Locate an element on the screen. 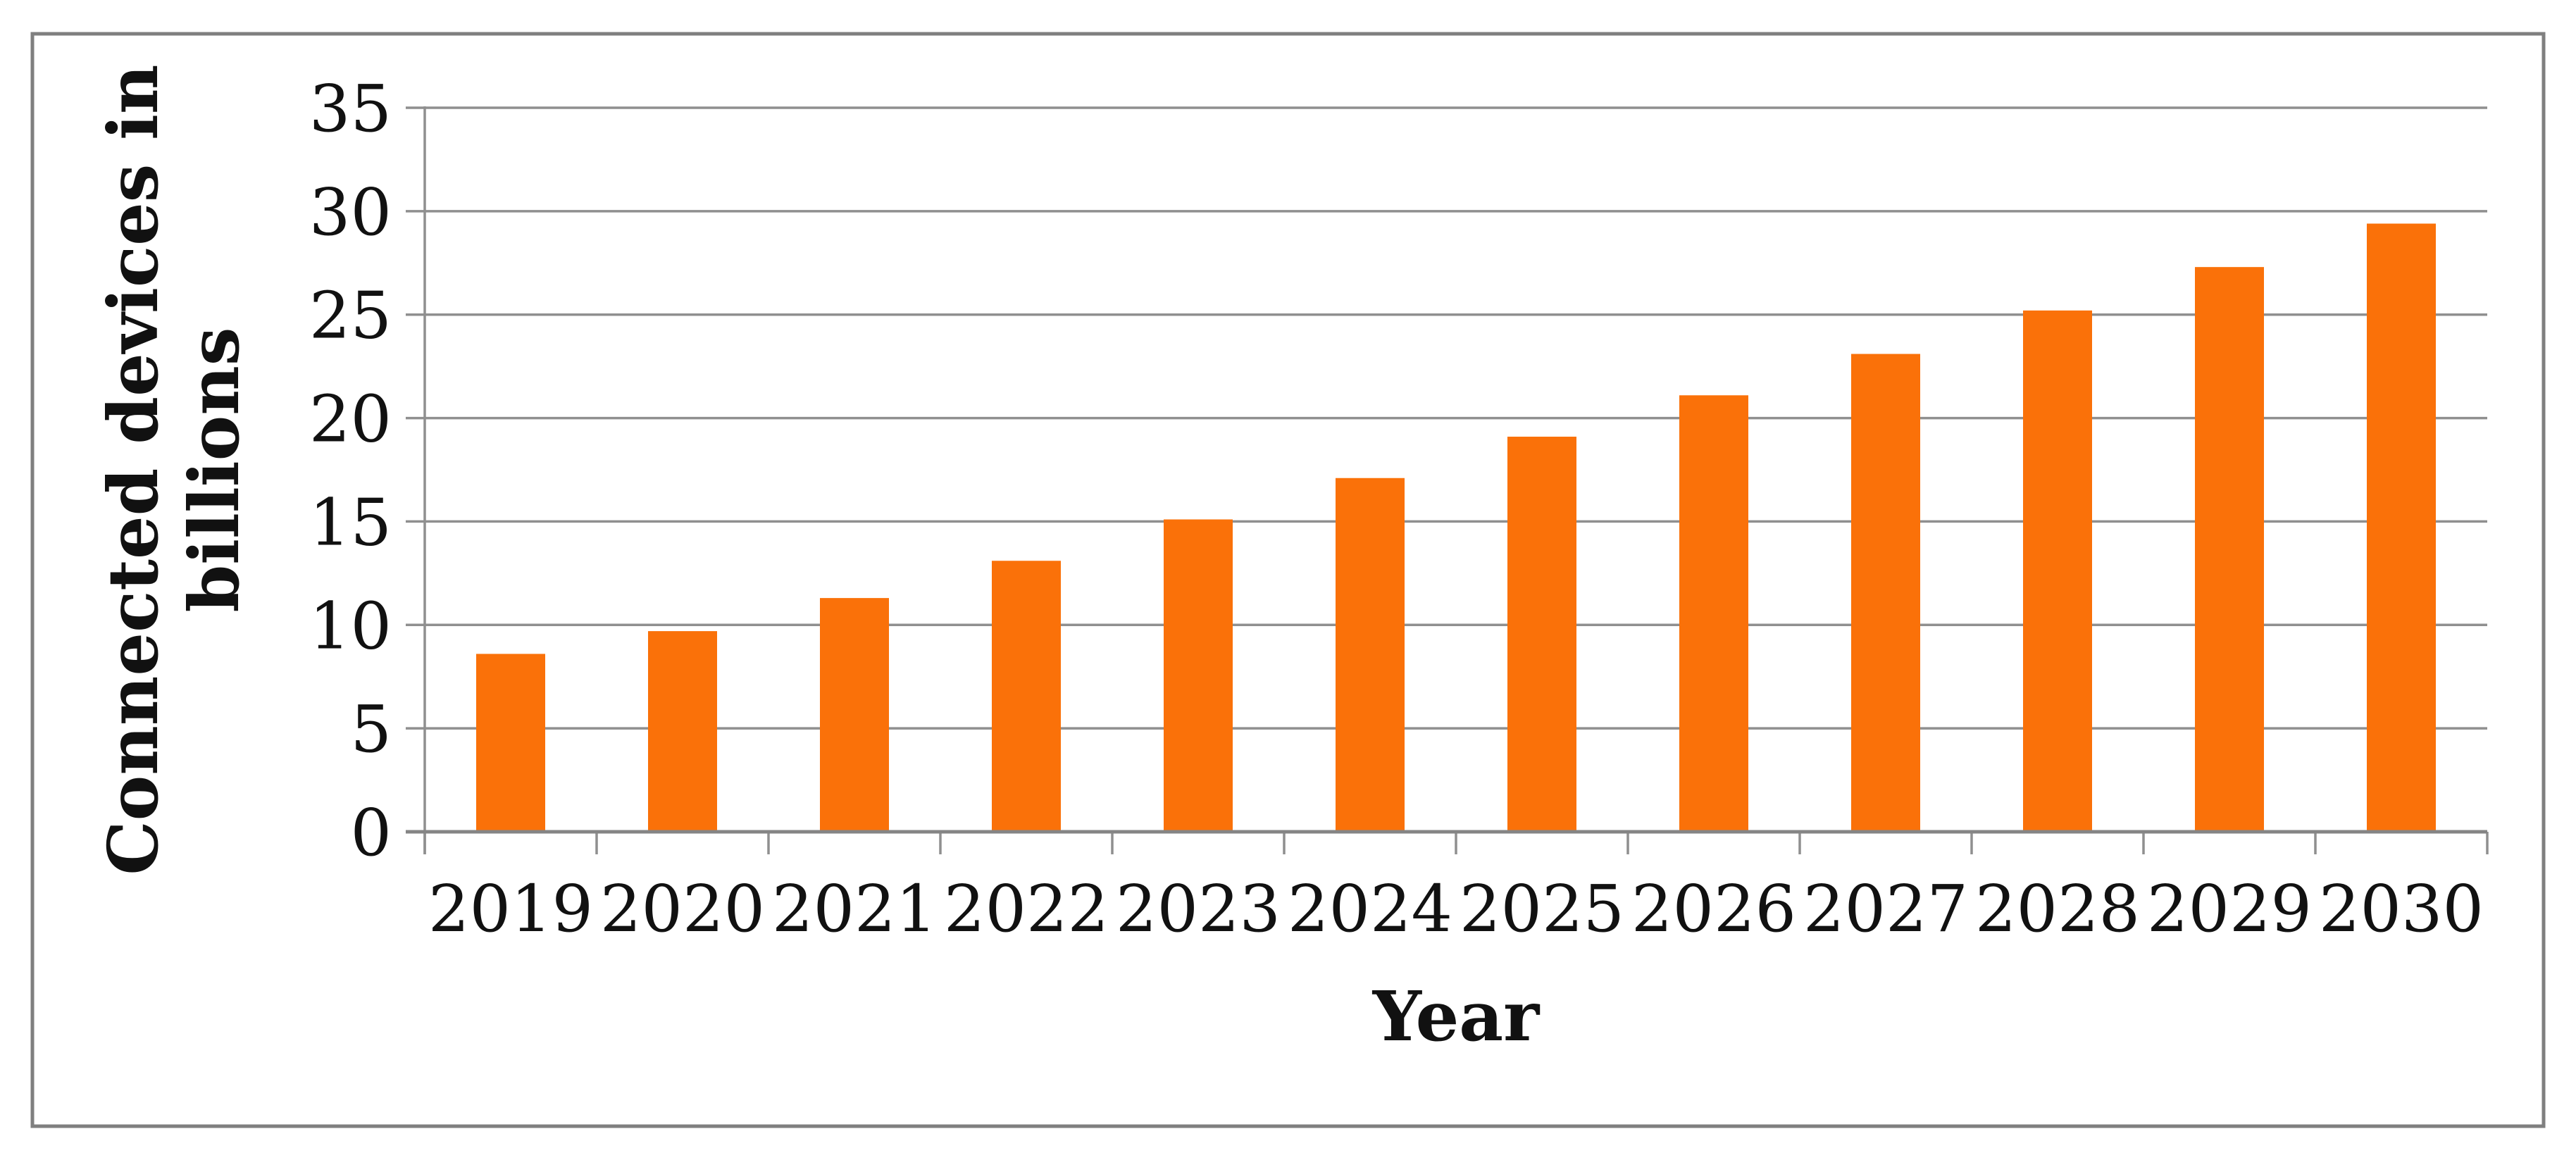  bar-2024 is located at coordinates (1370, 655).